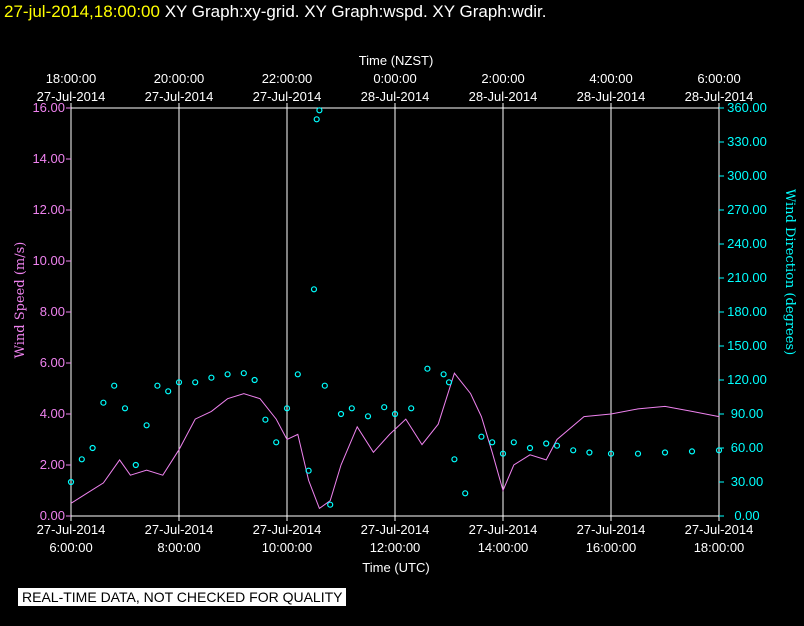 The height and width of the screenshot is (626, 804). I want to click on timestamp: 27-jul-2014,18:00:00, so click(82, 11).